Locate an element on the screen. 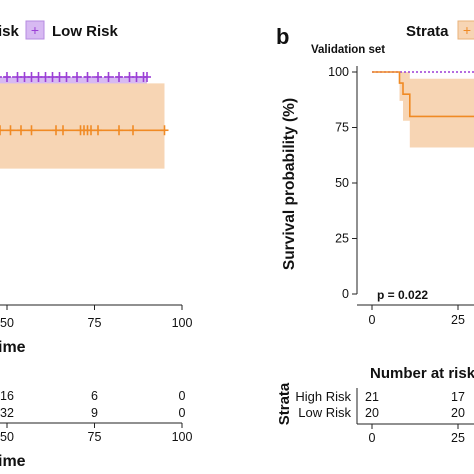  legend-a-low-risk-key is located at coordinates (35, 30).